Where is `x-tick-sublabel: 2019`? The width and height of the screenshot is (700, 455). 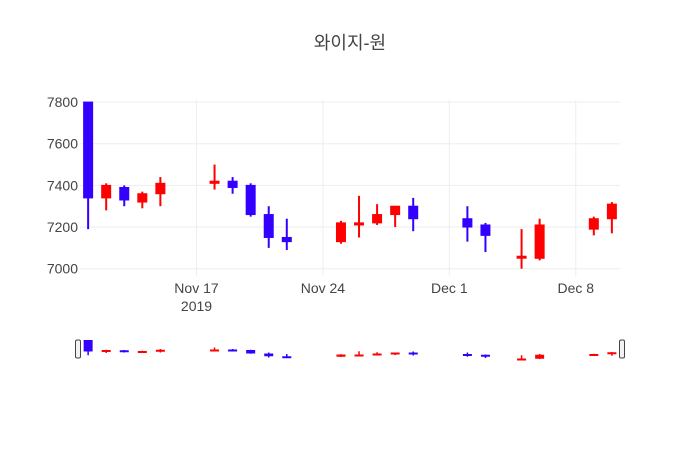
x-tick-sublabel: 2019 is located at coordinates (196, 306).